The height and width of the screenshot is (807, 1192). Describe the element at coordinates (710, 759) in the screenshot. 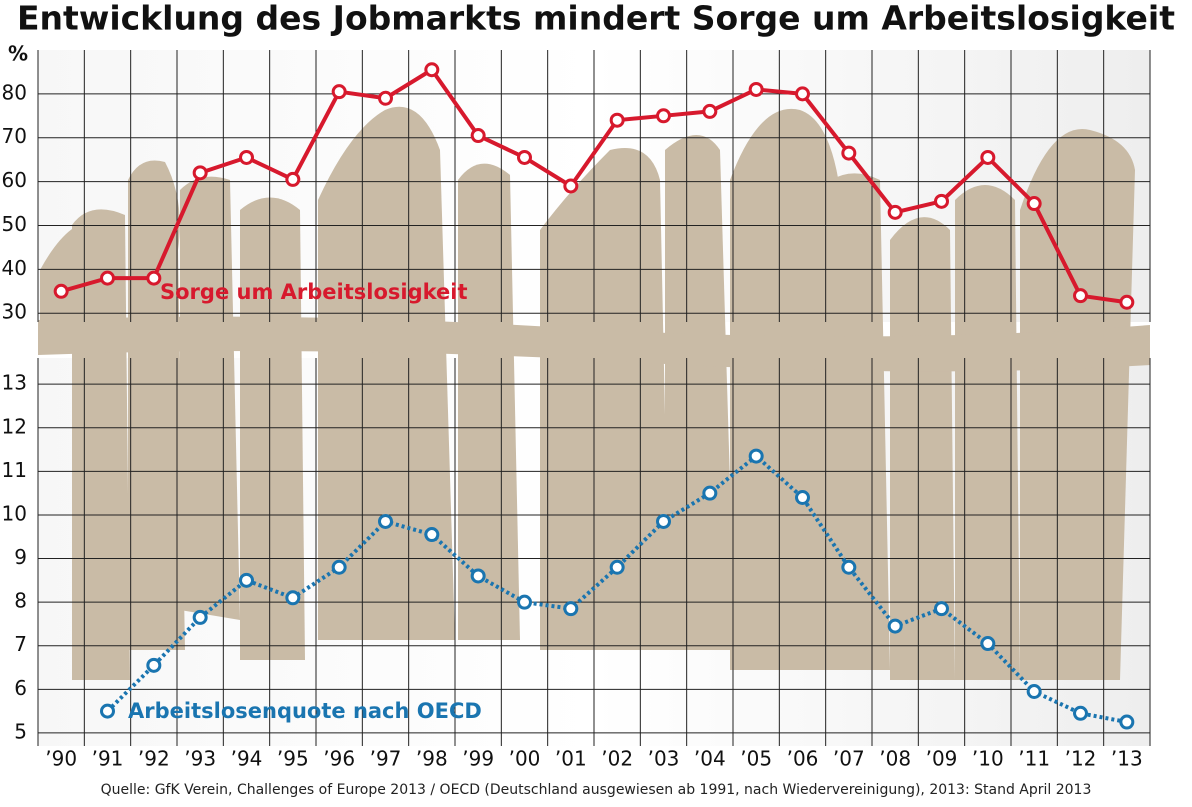

I see `x-tick-label: ’04` at that location.